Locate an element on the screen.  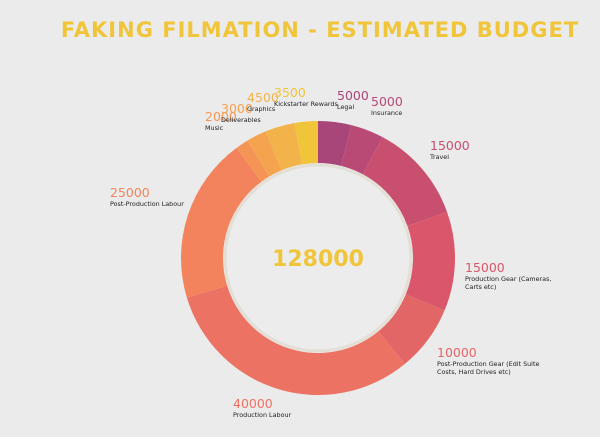
slice-label: Travel is located at coordinates (439, 157).